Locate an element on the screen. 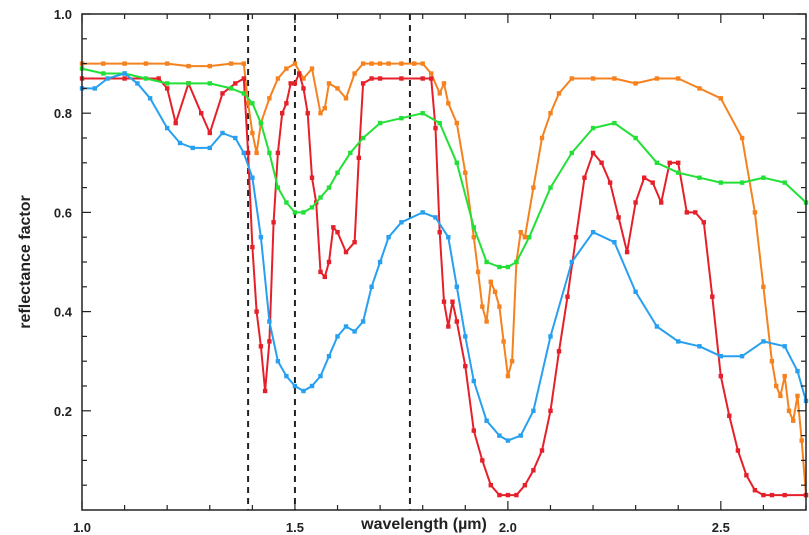 The width and height of the screenshot is (809, 535). y-tick-labels: 0.2 0.4 0.6 0.8 1.0 is located at coordinates (63, 213).